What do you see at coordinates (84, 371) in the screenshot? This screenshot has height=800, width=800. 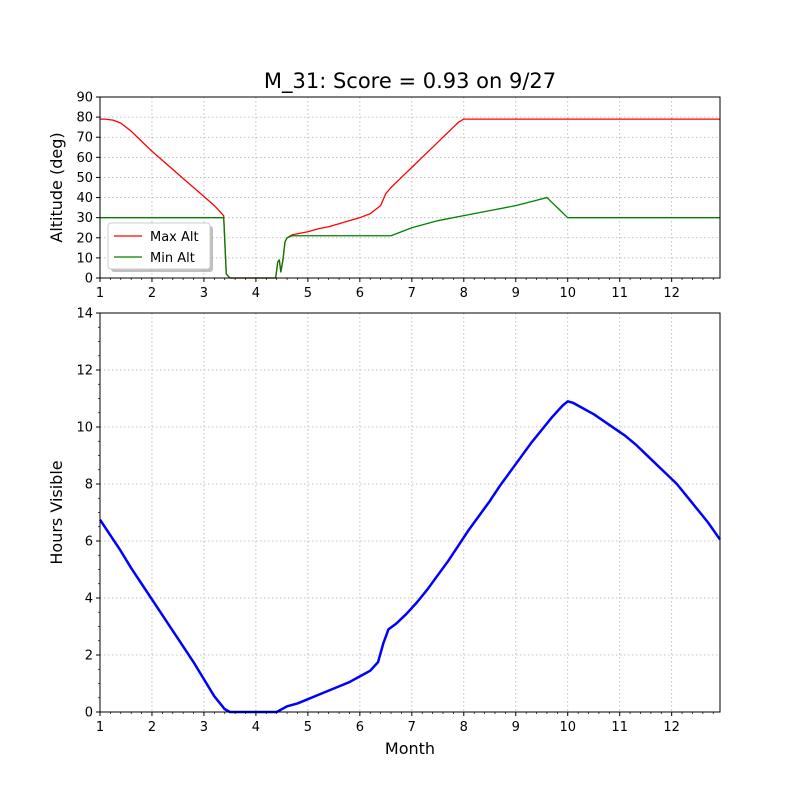 I see `hours-y-tick-label: 12` at bounding box center [84, 371].